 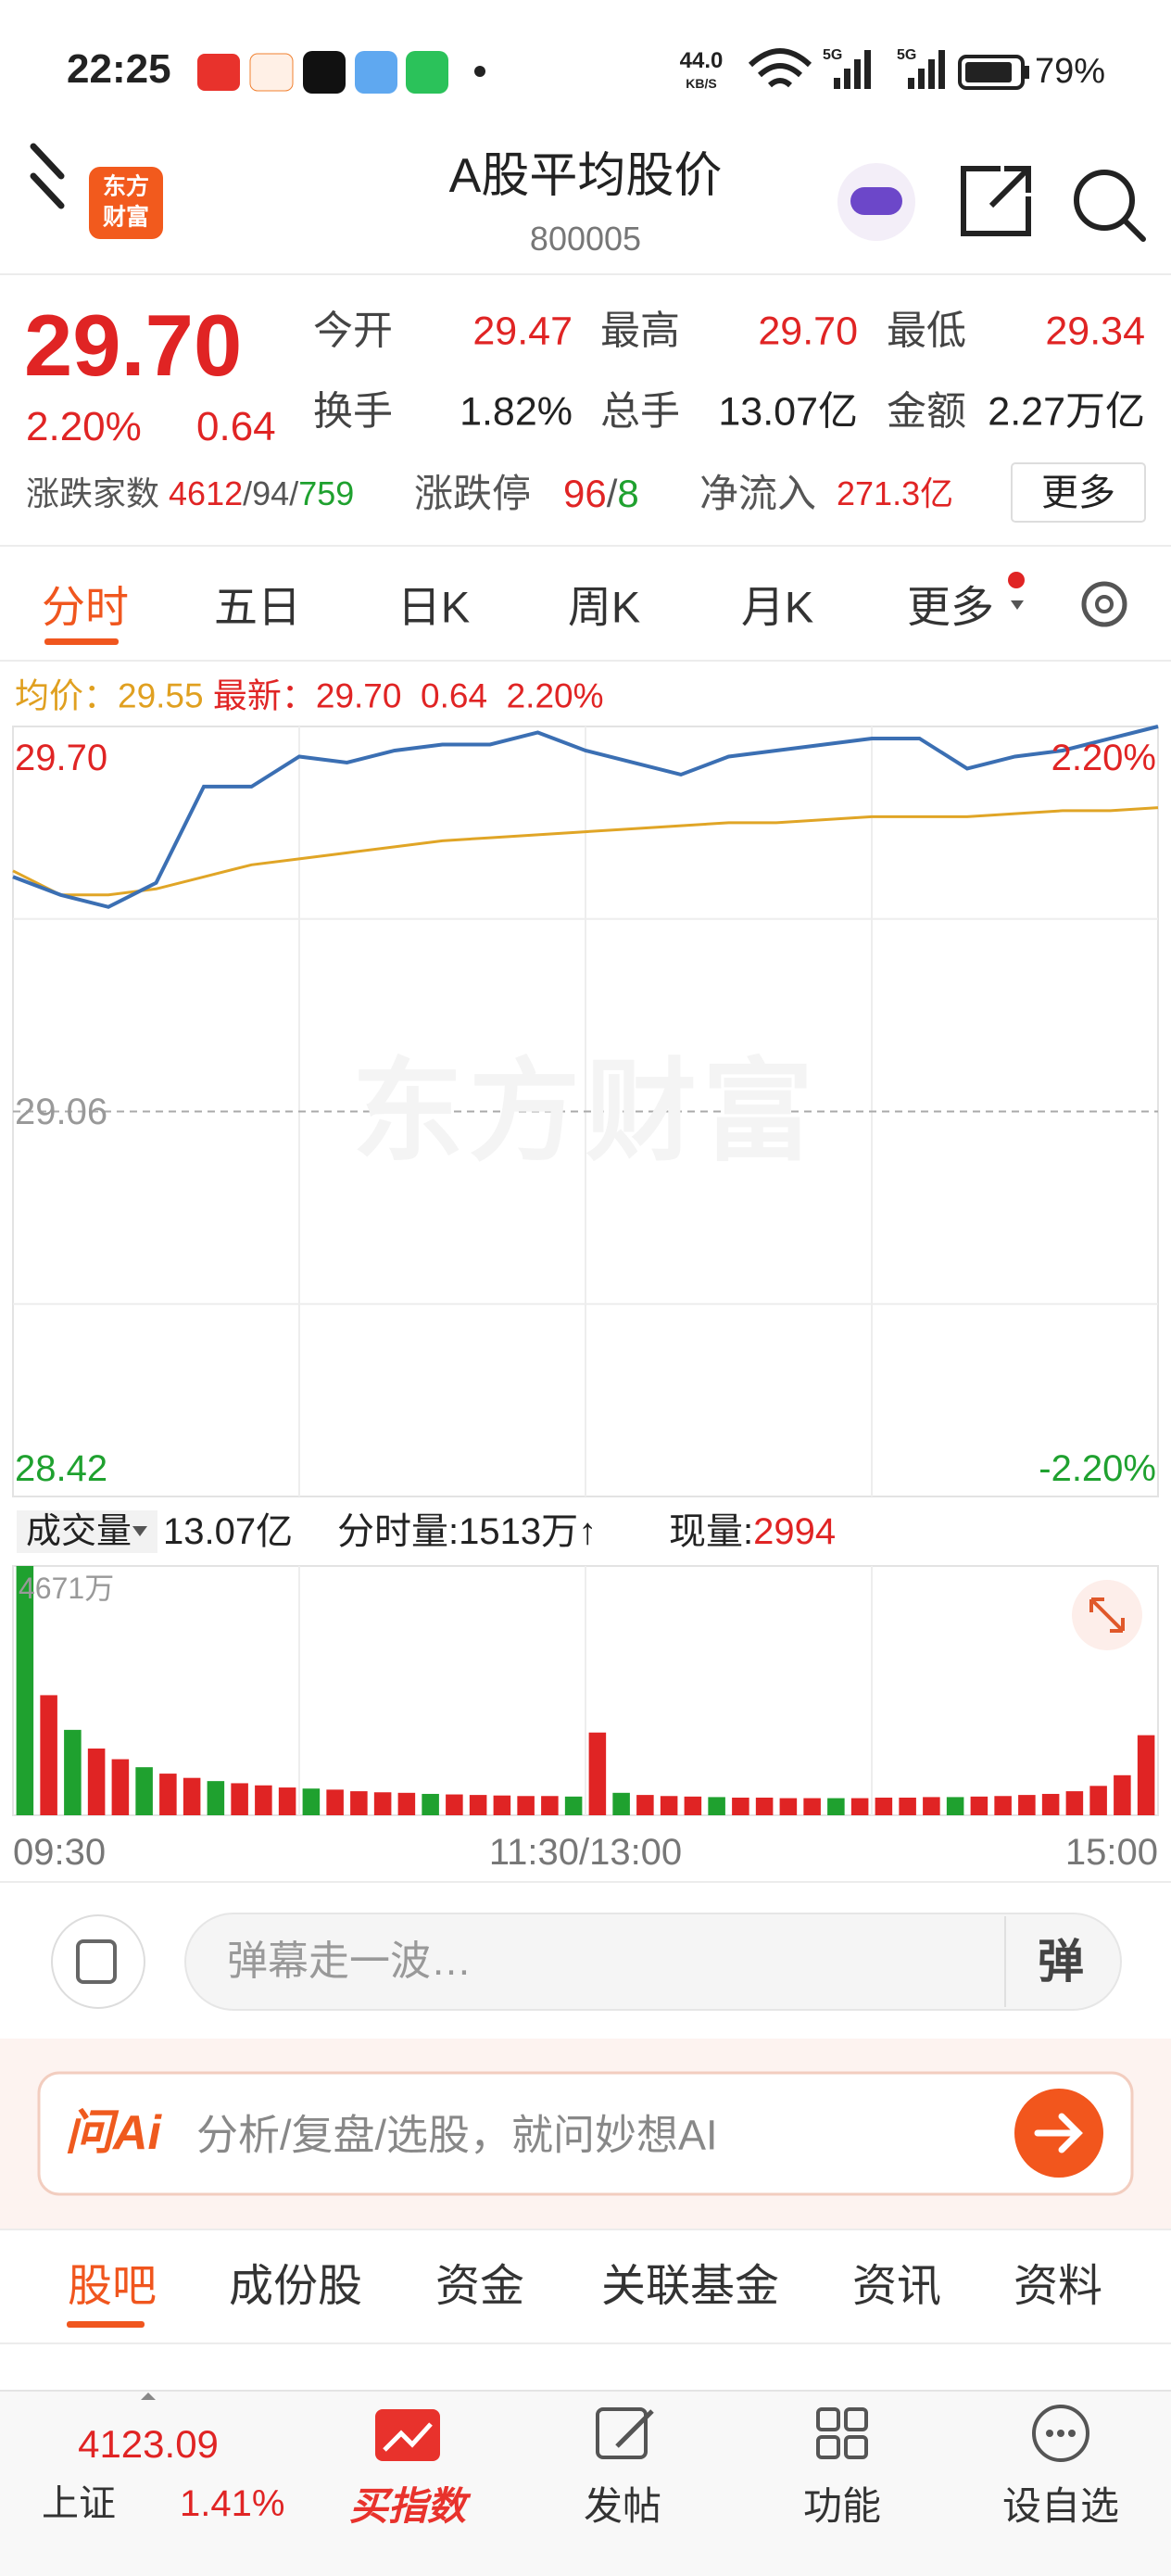 What do you see at coordinates (126, 186) in the screenshot?
I see `logo-text: 东方` at bounding box center [126, 186].